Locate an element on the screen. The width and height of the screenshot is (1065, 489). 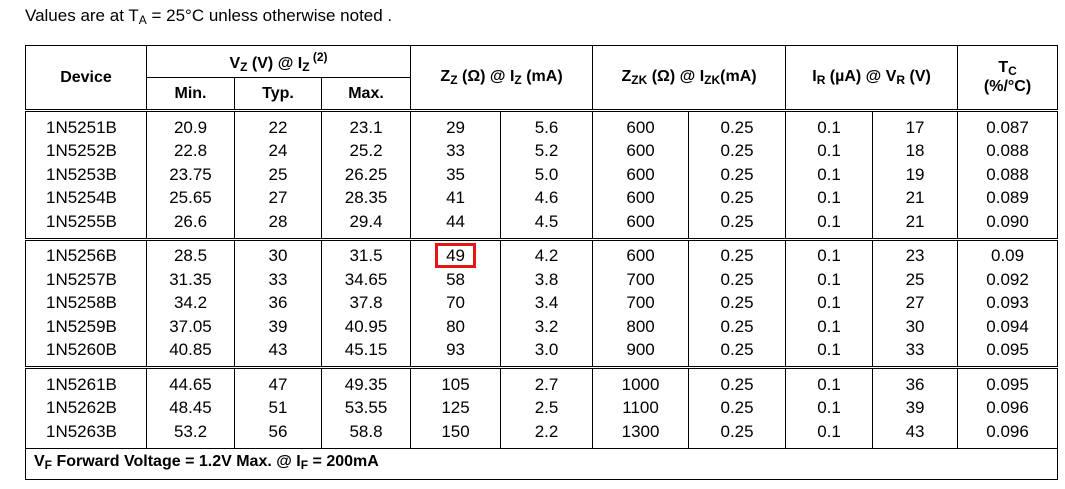
cell: 29 is located at coordinates (456, 125).